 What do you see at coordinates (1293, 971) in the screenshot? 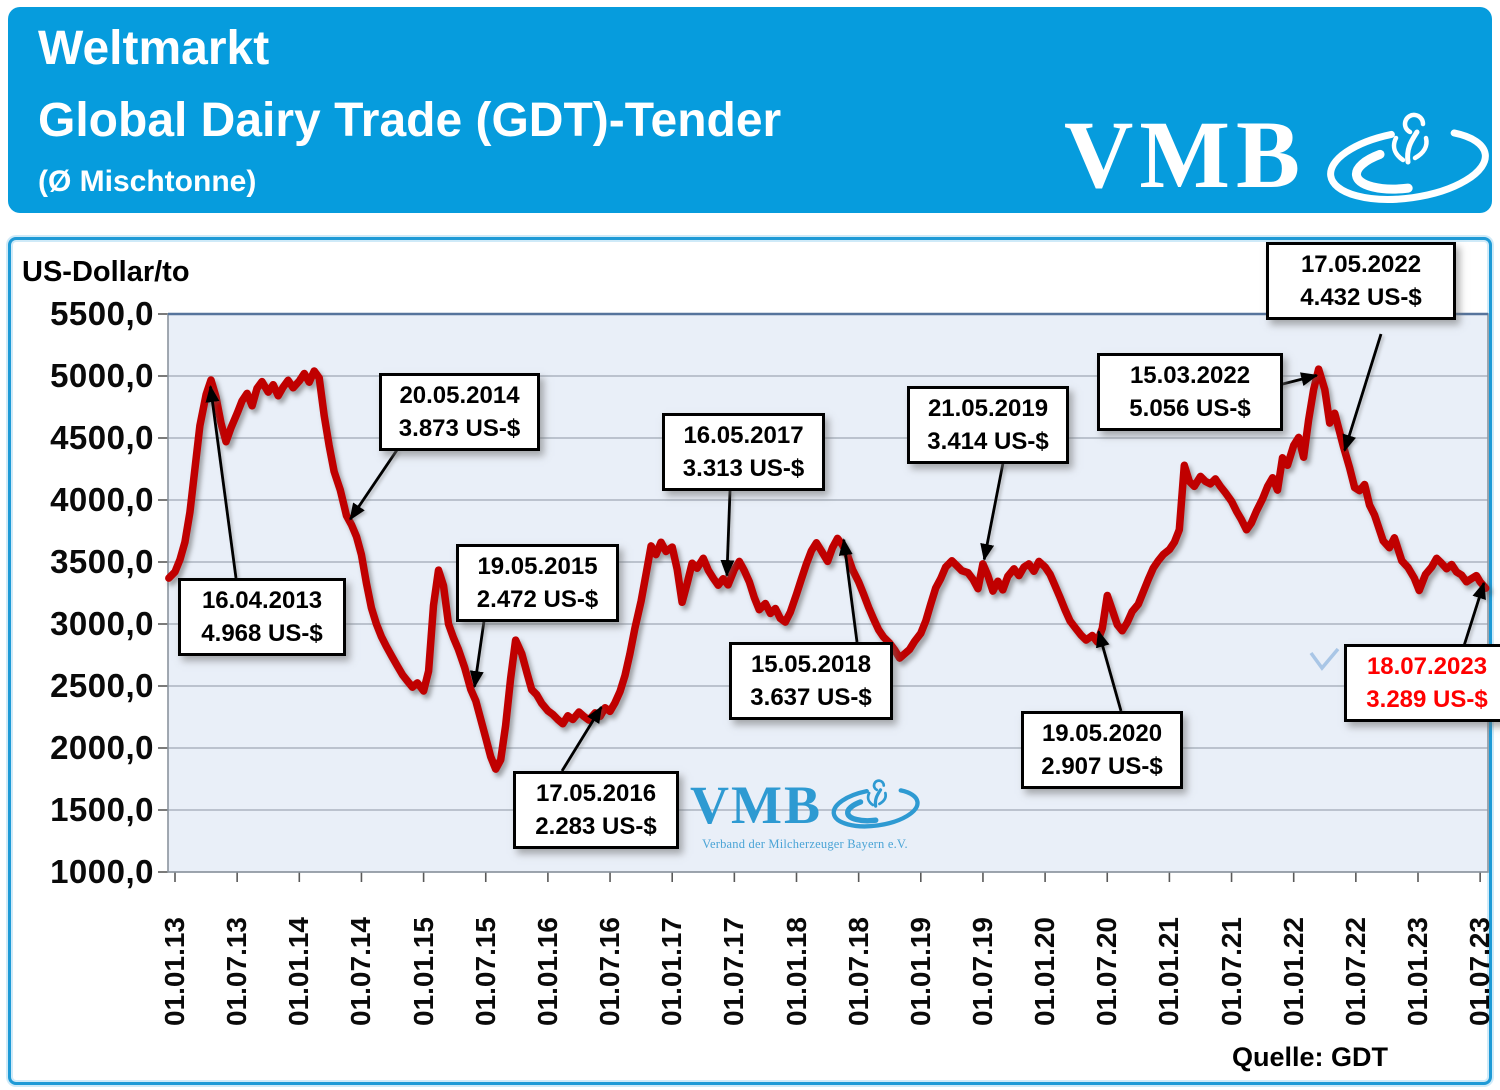
I see `x-axis-tick-label: 01.01.22` at bounding box center [1293, 971].